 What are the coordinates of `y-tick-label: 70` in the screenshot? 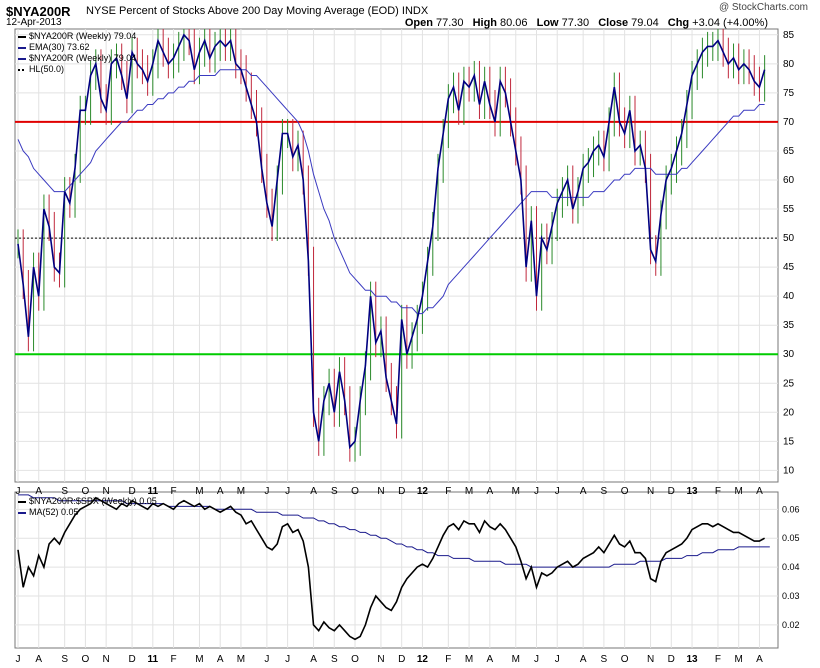 It's located at (789, 122).